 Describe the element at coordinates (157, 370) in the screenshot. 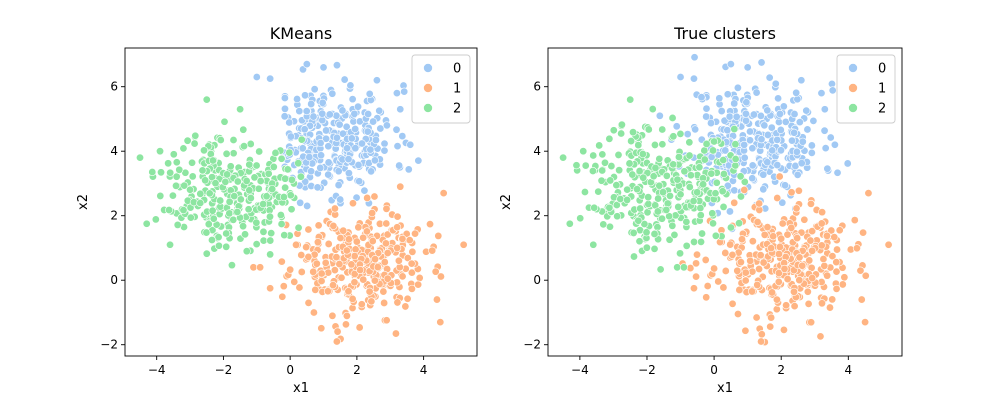

I see `x-tick-label: −4` at that location.